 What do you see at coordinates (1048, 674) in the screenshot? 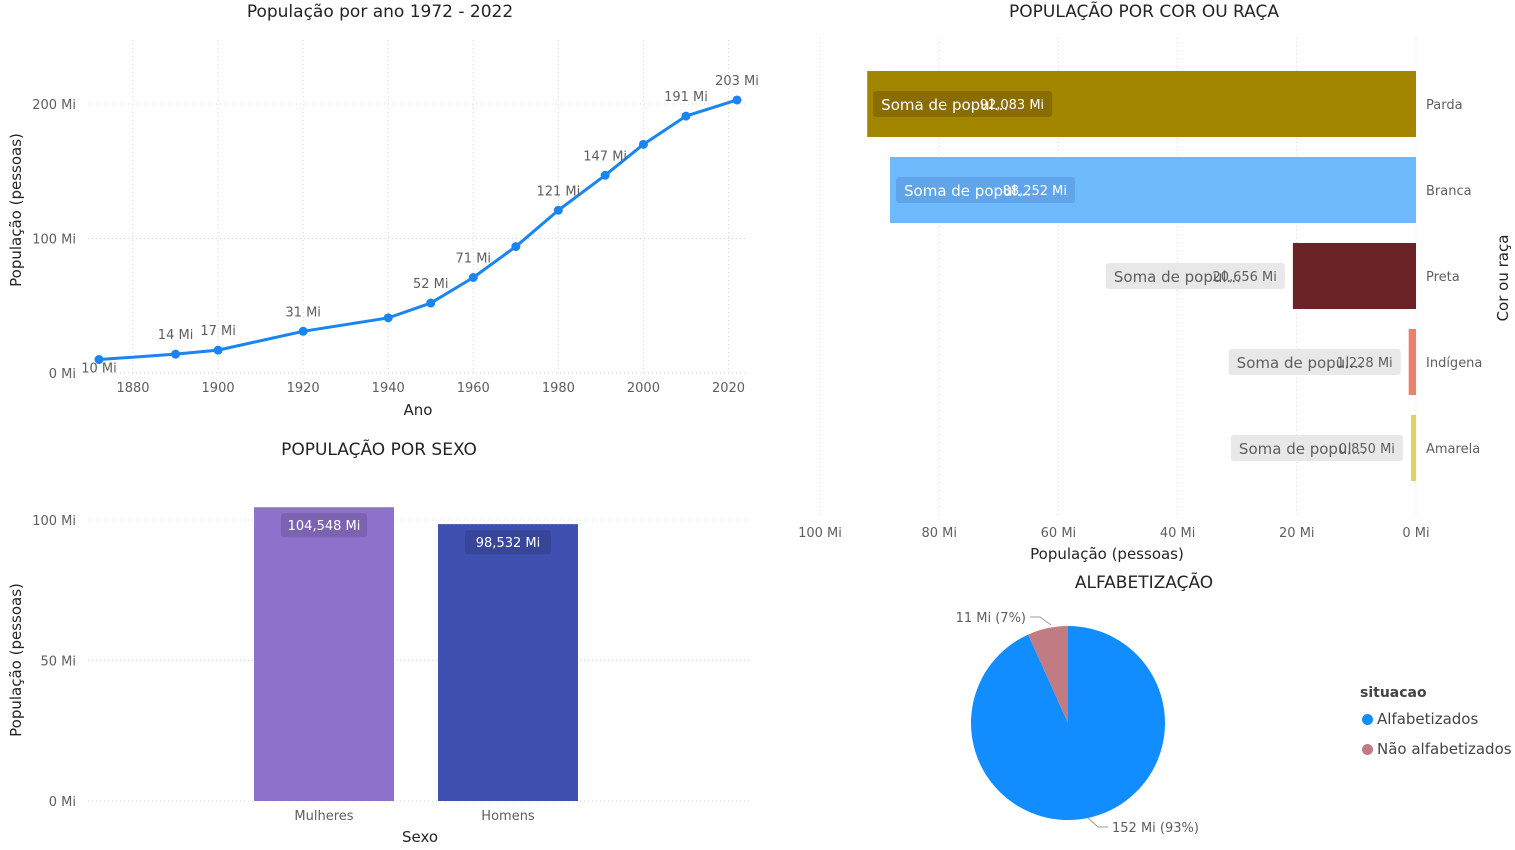
I see `pie-slice-nao-alfabetizados` at bounding box center [1048, 674].